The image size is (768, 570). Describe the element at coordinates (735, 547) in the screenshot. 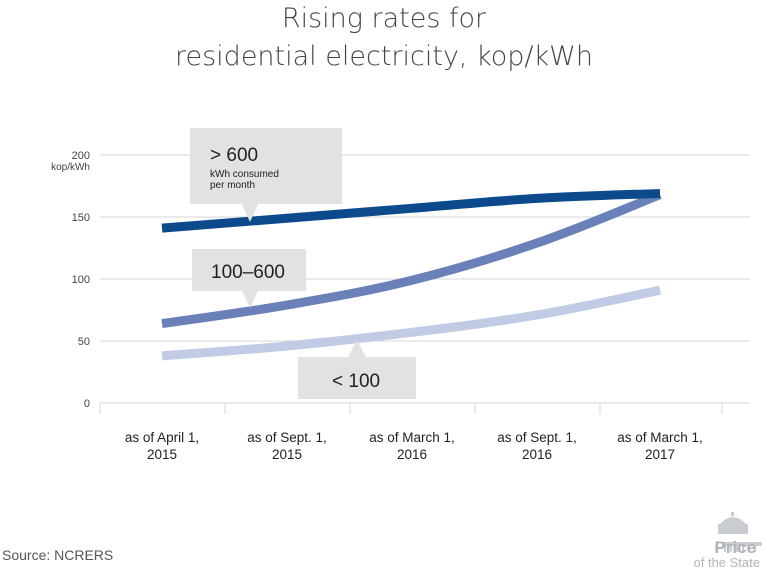

I see `logo-word-price: Price` at that location.